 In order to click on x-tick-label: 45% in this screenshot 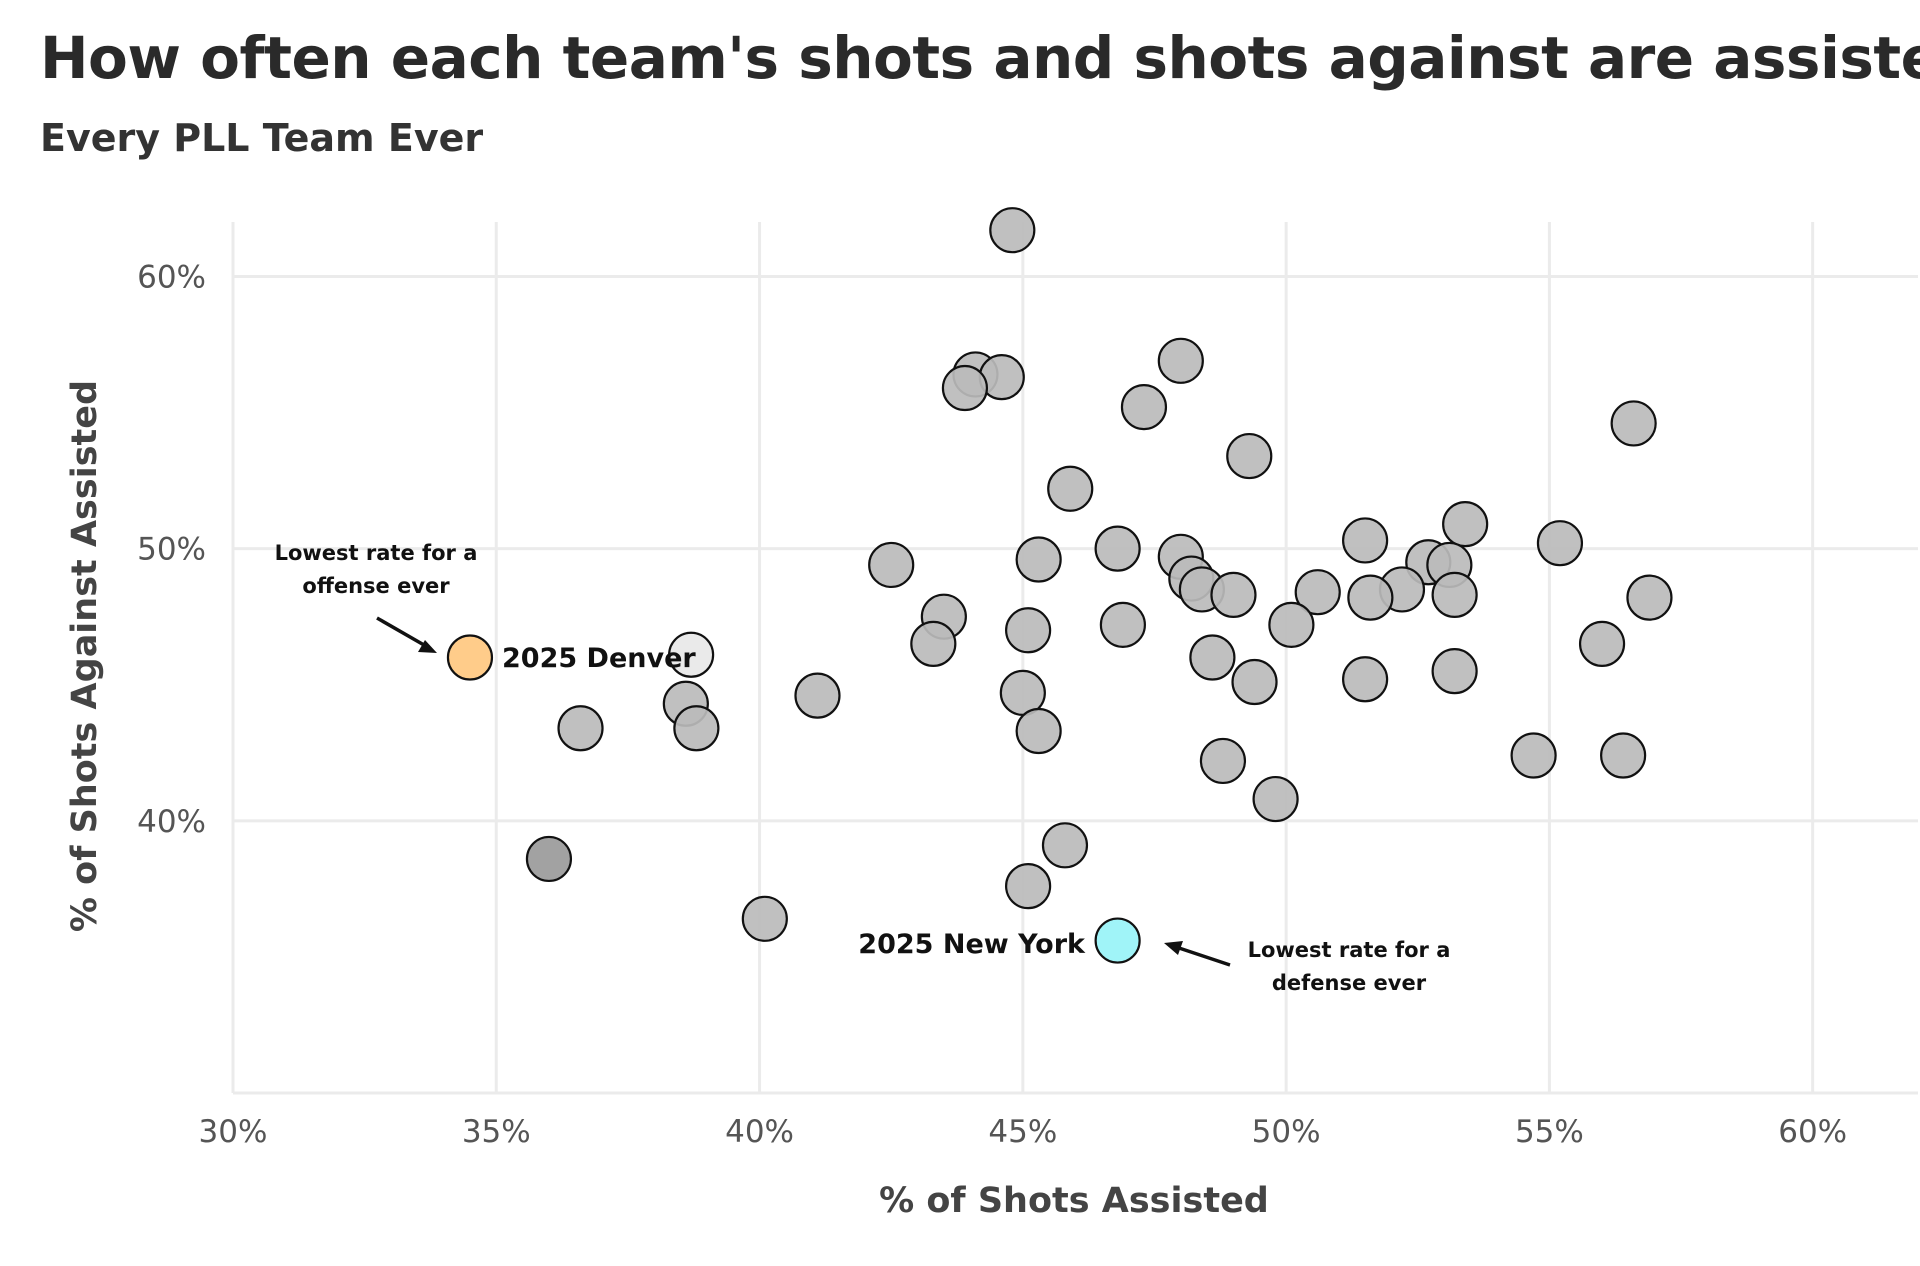, I will do `click(1022, 1132)`.